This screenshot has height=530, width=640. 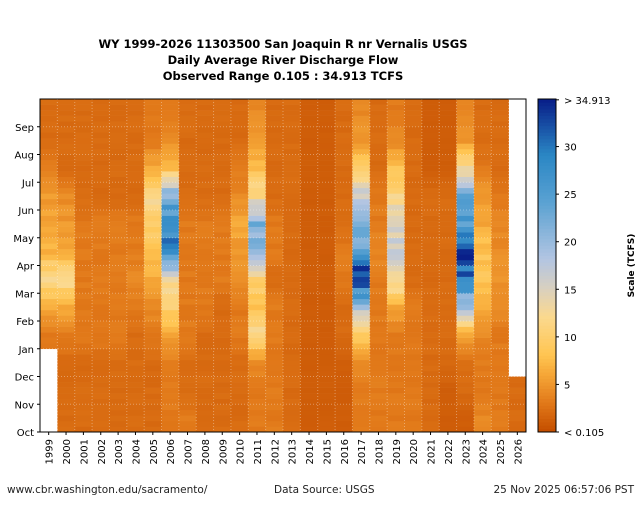 I want to click on x-tick-label: 2000, so click(x=67, y=451).